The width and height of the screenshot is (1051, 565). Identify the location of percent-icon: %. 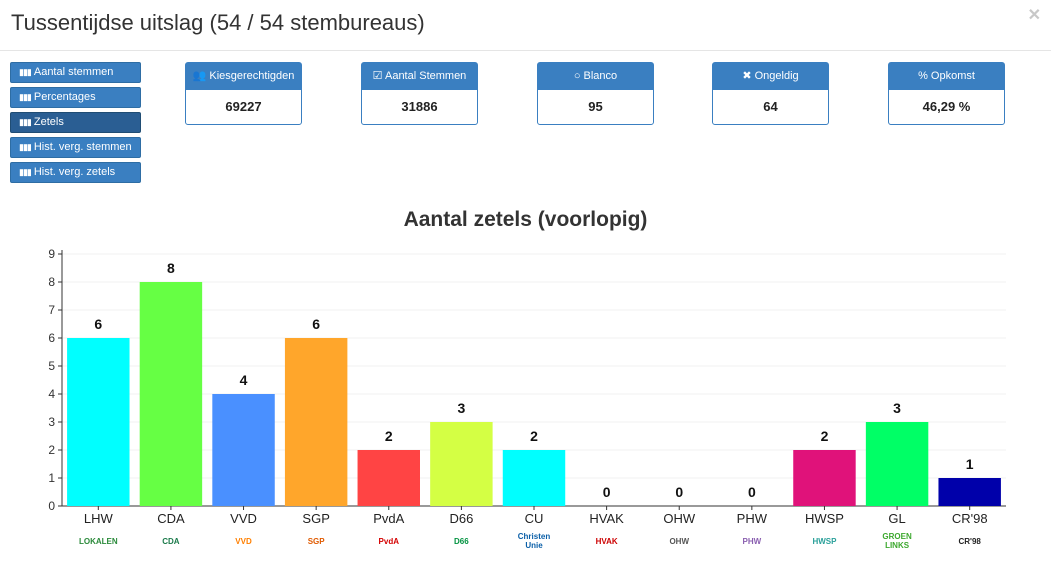
(924, 76).